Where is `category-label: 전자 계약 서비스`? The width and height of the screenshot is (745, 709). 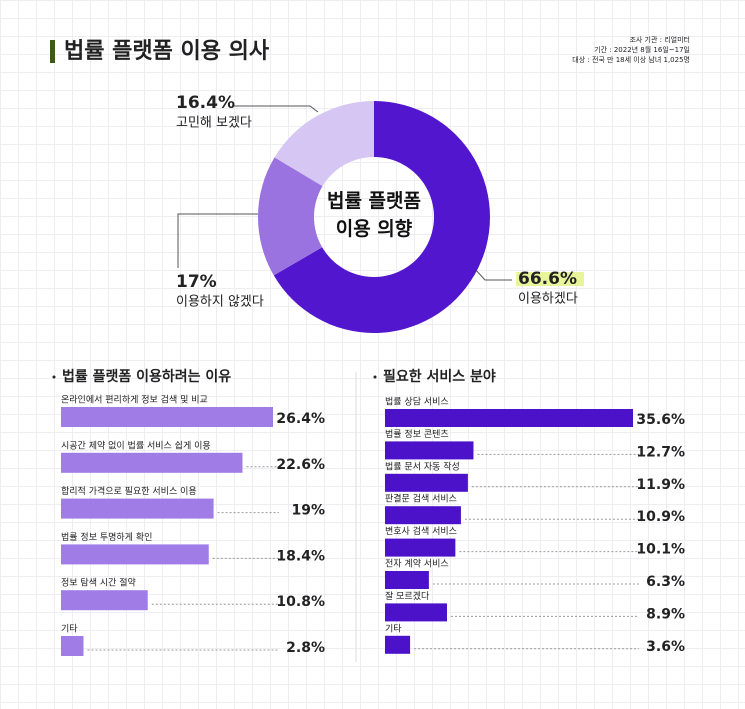 category-label: 전자 계약 서비스 is located at coordinates (417, 564).